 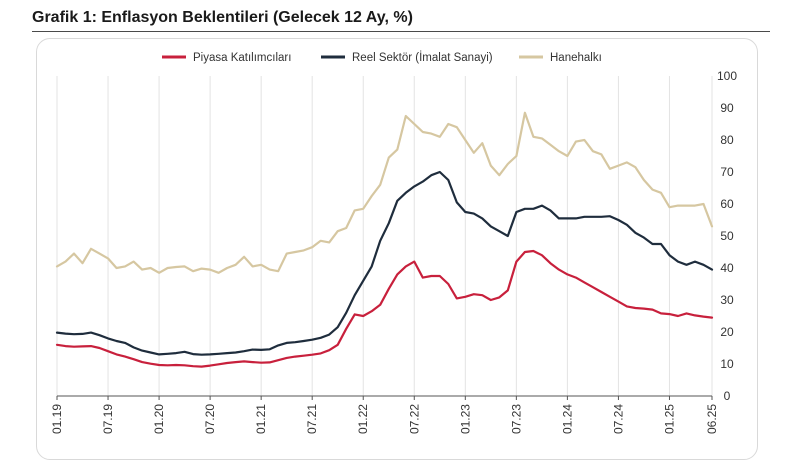 What do you see at coordinates (242, 58) in the screenshot?
I see `legend-label: Piyasa Katılımcıları` at bounding box center [242, 58].